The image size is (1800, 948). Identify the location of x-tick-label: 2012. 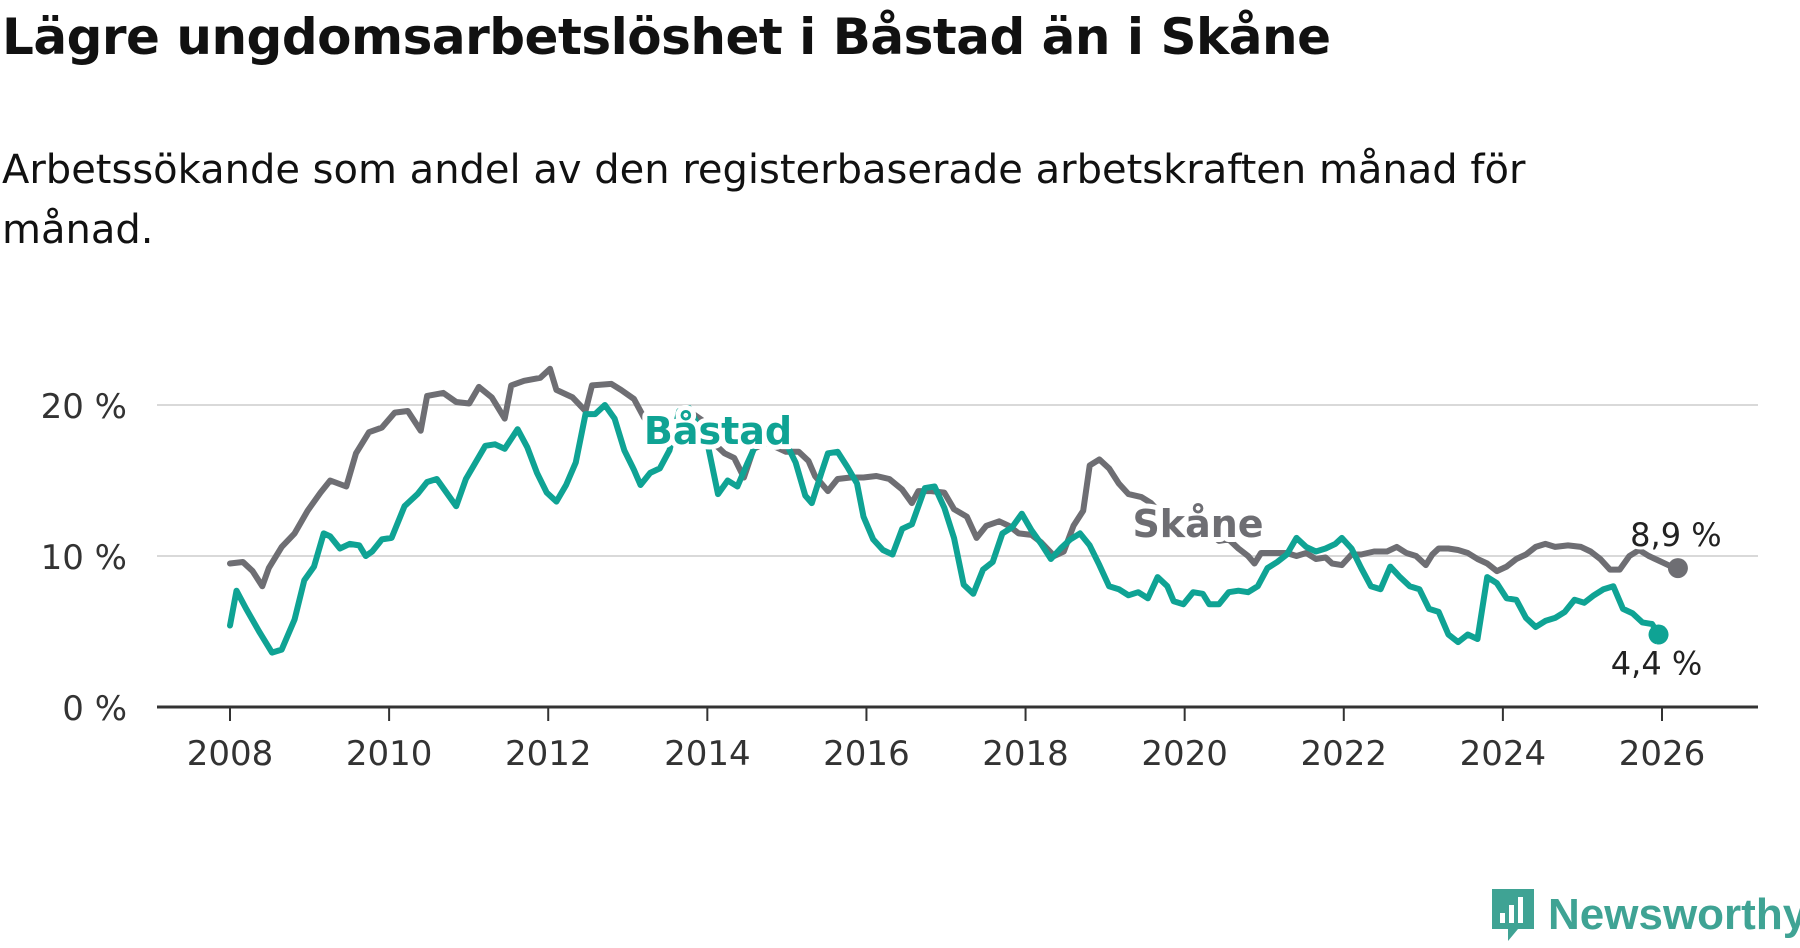
(548, 754).